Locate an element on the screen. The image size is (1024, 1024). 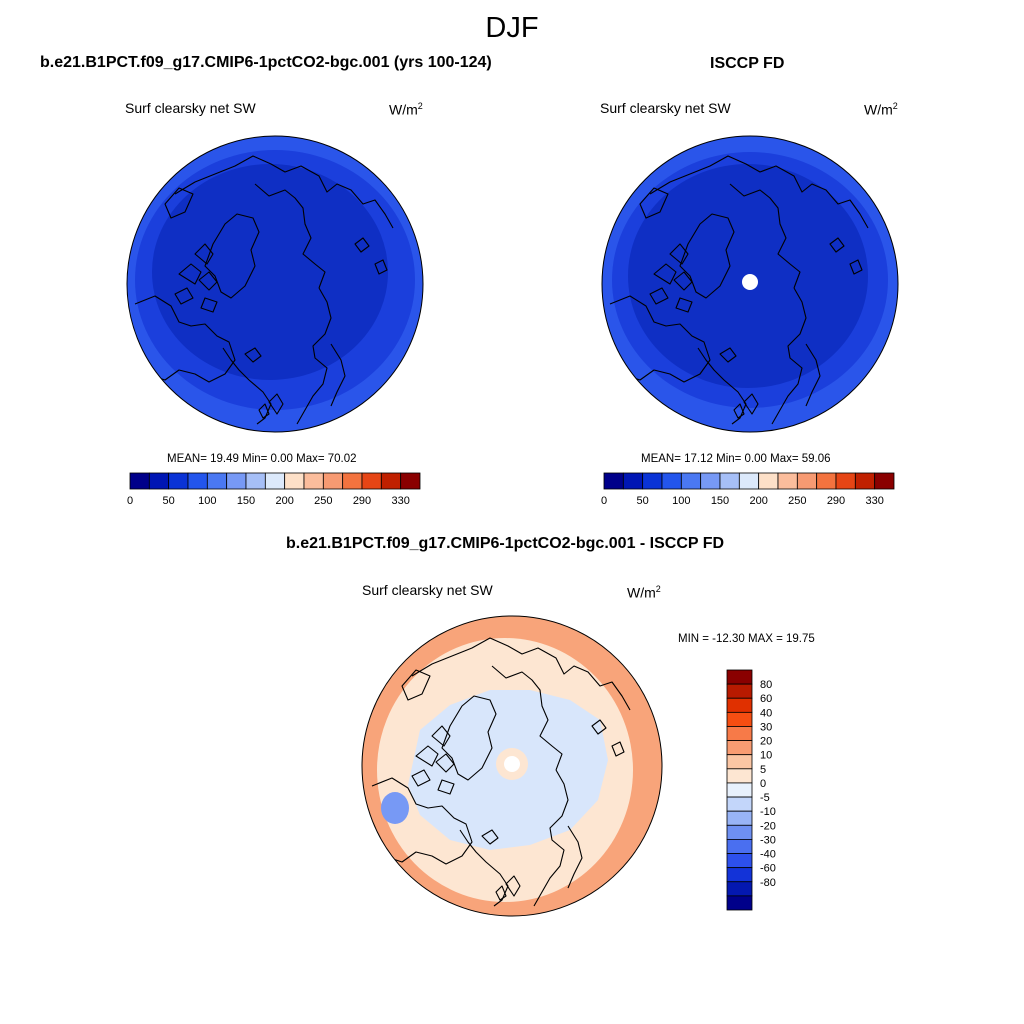
obs-colorbar: 0 50 100 150 200 250 290 330 is located at coordinates (748, 489).